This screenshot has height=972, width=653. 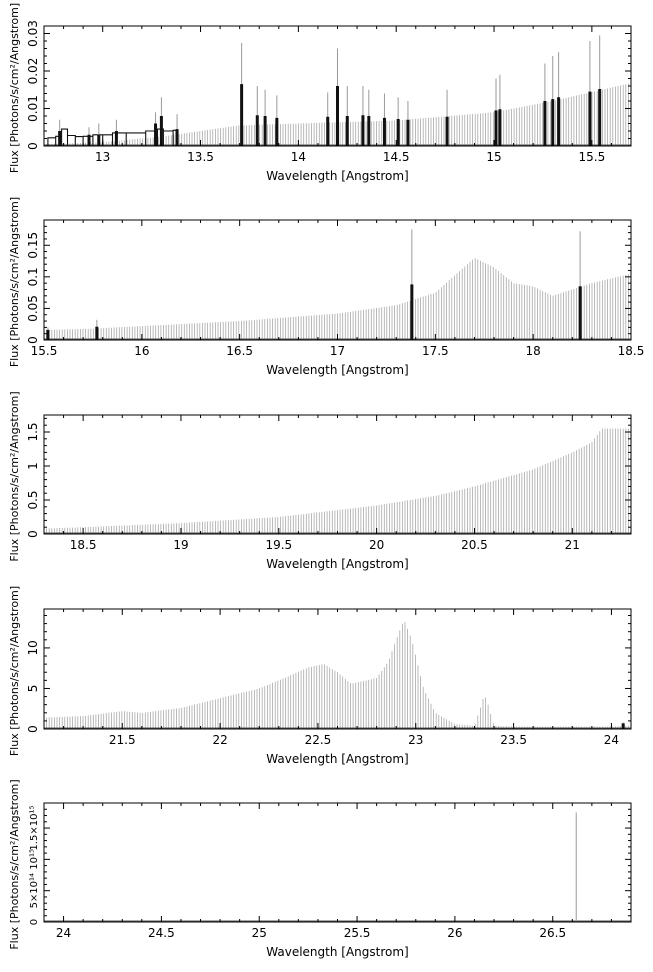 What do you see at coordinates (102, 157) in the screenshot?
I see `x-tick-label: 13` at bounding box center [102, 157].